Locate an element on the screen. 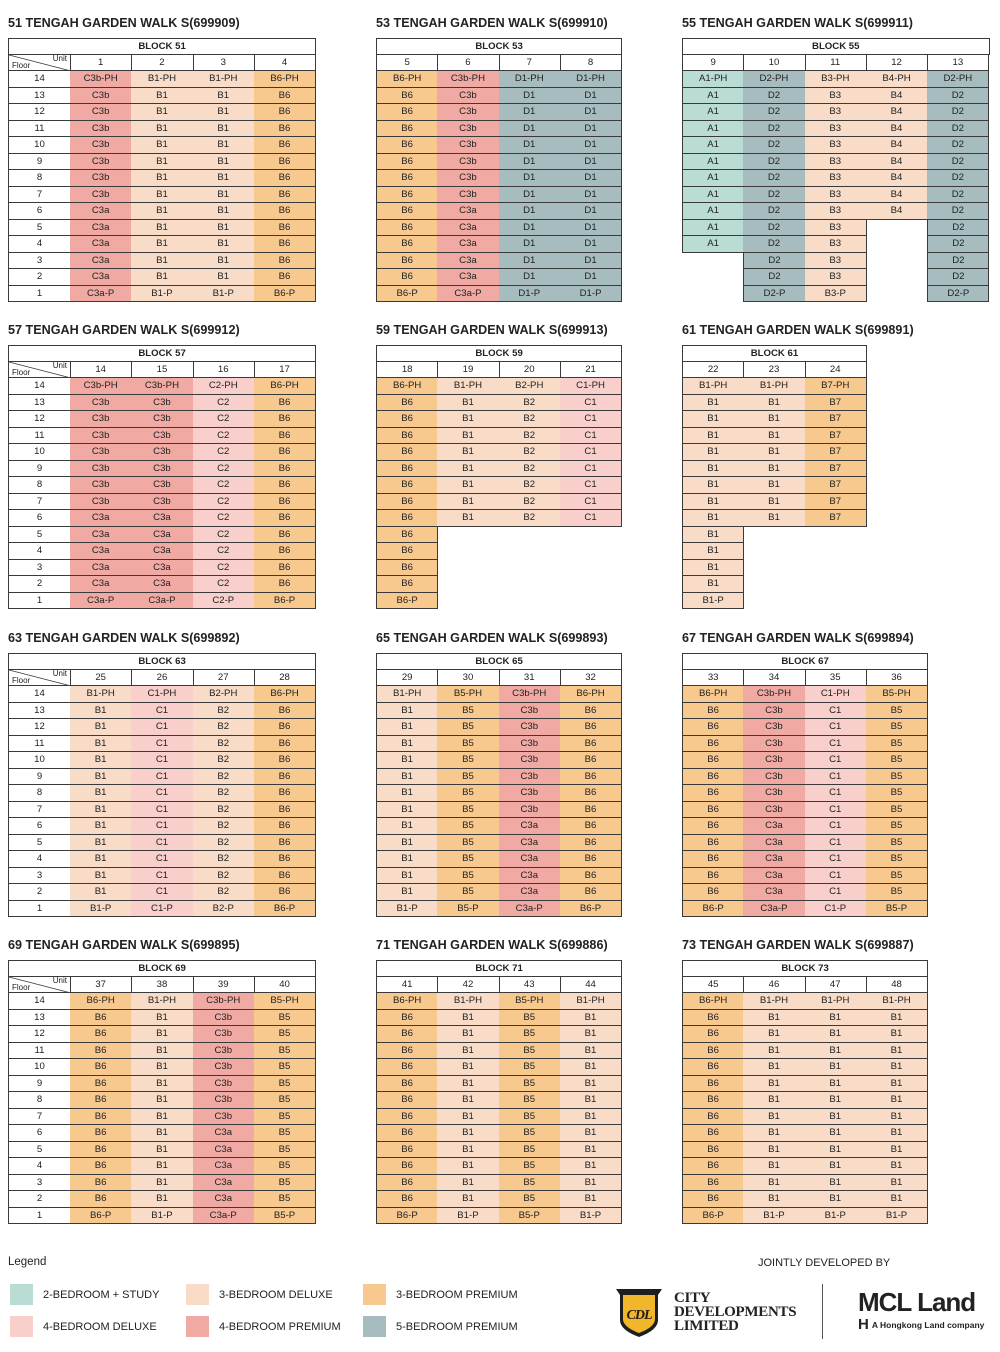  unit-cell: C3a-P is located at coordinates (101, 293).